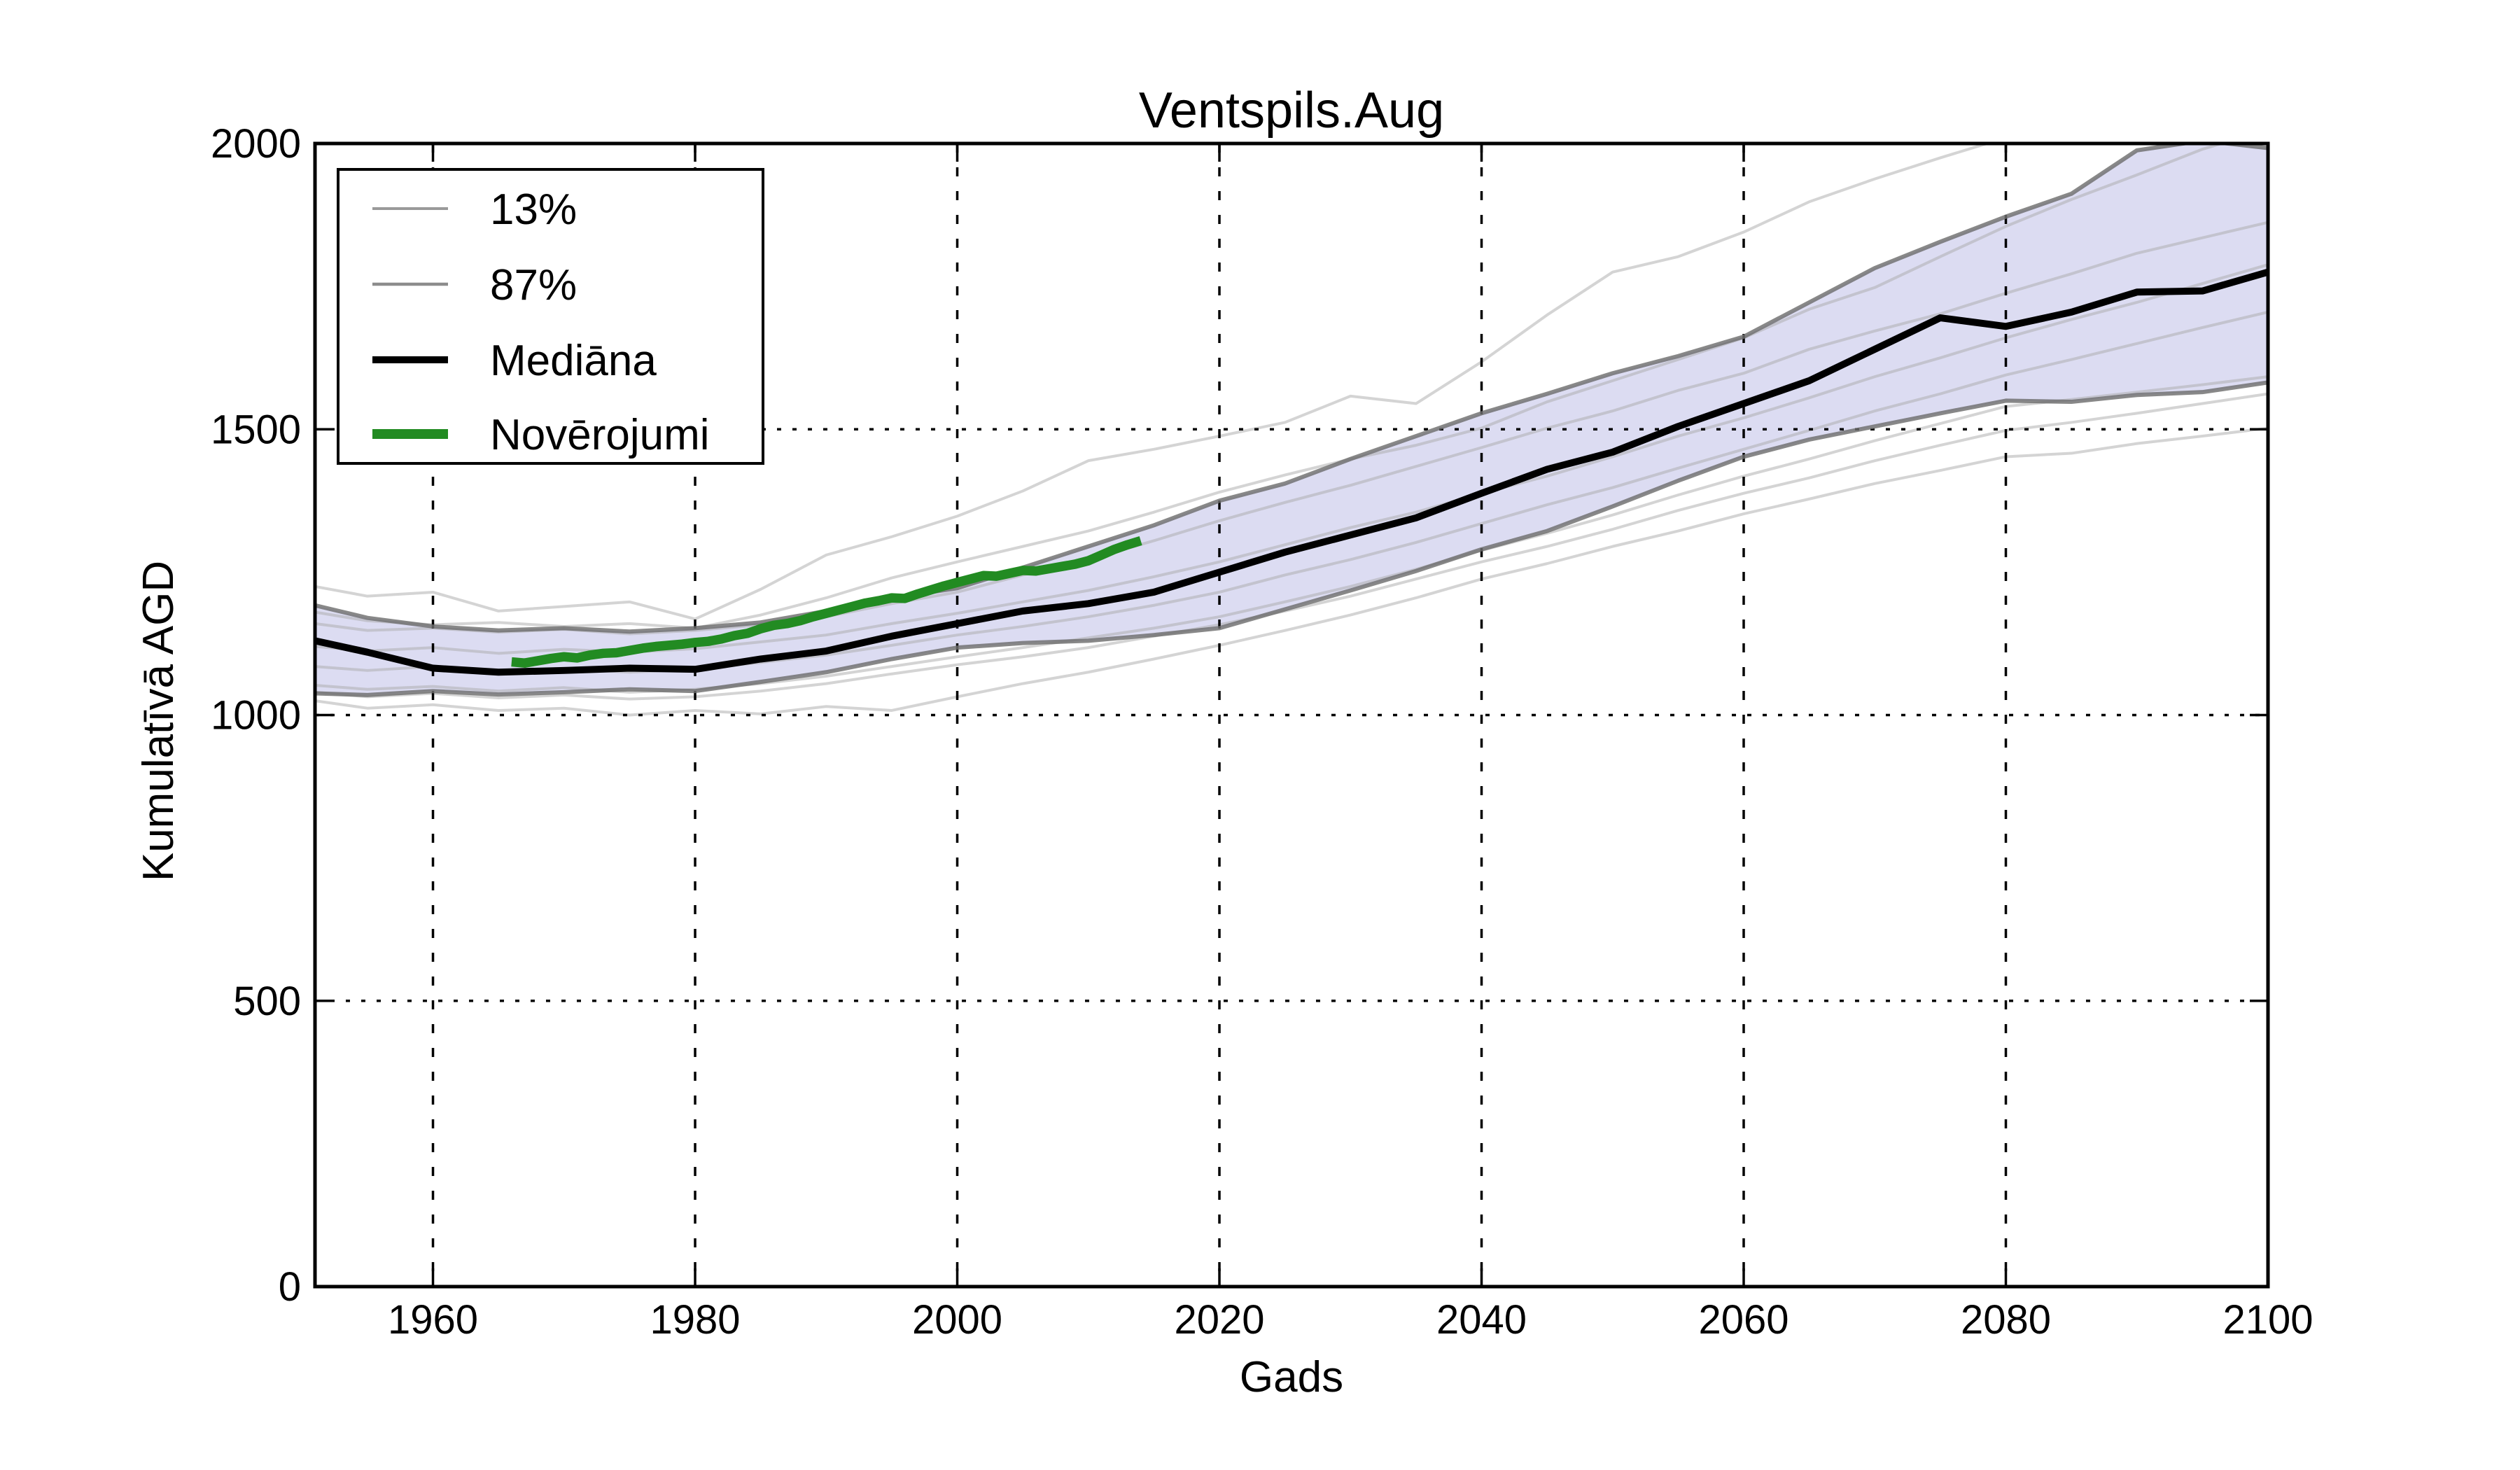 The width and height of the screenshot is (2520, 1470). Describe the element at coordinates (826, 602) in the screenshot. I see `observations-line` at that location.